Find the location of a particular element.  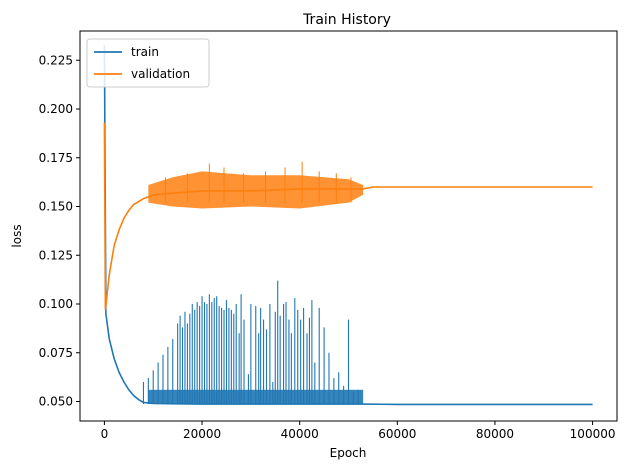

x-tick-label-0: 0 is located at coordinates (105, 434).